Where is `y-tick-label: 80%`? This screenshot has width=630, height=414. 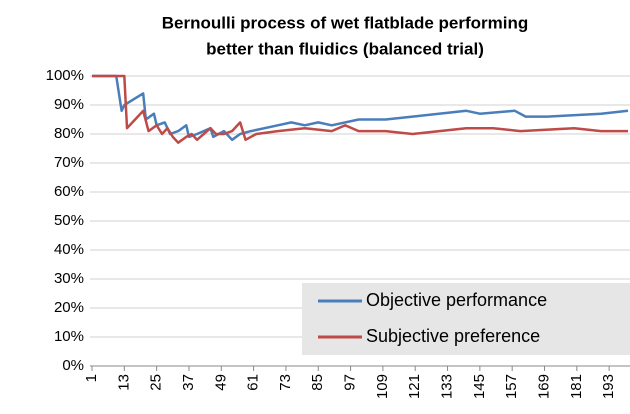
y-tick-label: 80% is located at coordinates (69, 133).